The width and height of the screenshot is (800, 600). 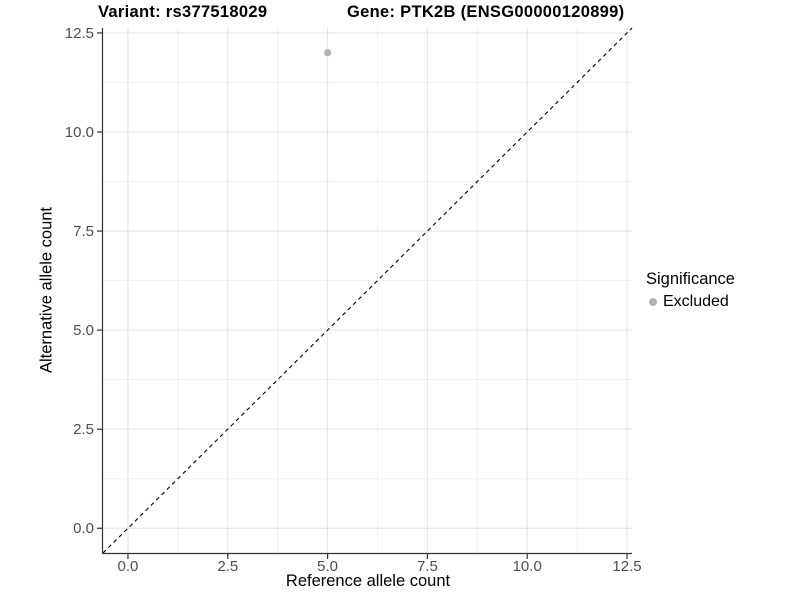 I want to click on y-tick-label: 0.0, so click(x=83, y=528).